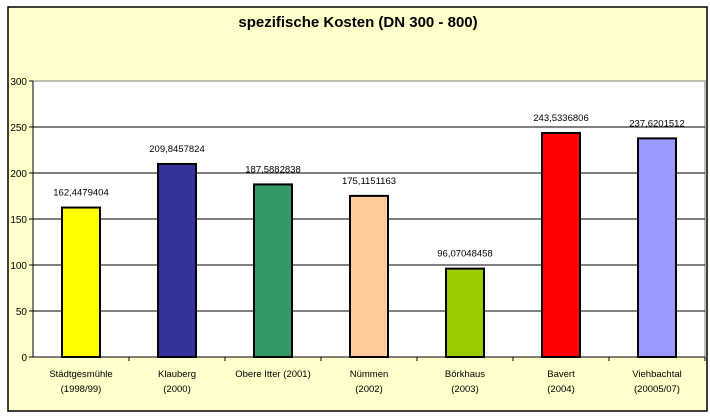  What do you see at coordinates (177, 374) in the screenshot?
I see `x-tick-label: Klauberg` at bounding box center [177, 374].